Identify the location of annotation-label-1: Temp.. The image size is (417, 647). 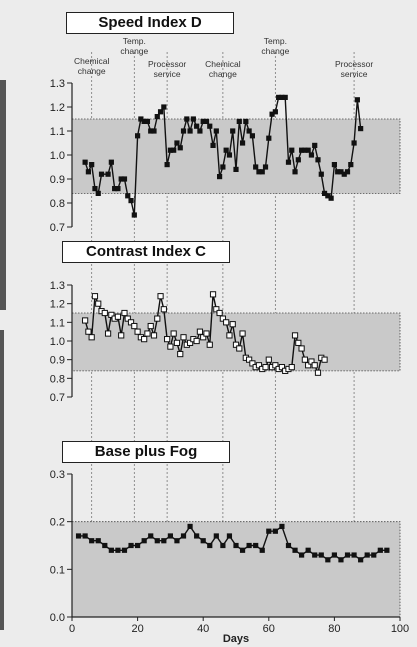
(134, 41).